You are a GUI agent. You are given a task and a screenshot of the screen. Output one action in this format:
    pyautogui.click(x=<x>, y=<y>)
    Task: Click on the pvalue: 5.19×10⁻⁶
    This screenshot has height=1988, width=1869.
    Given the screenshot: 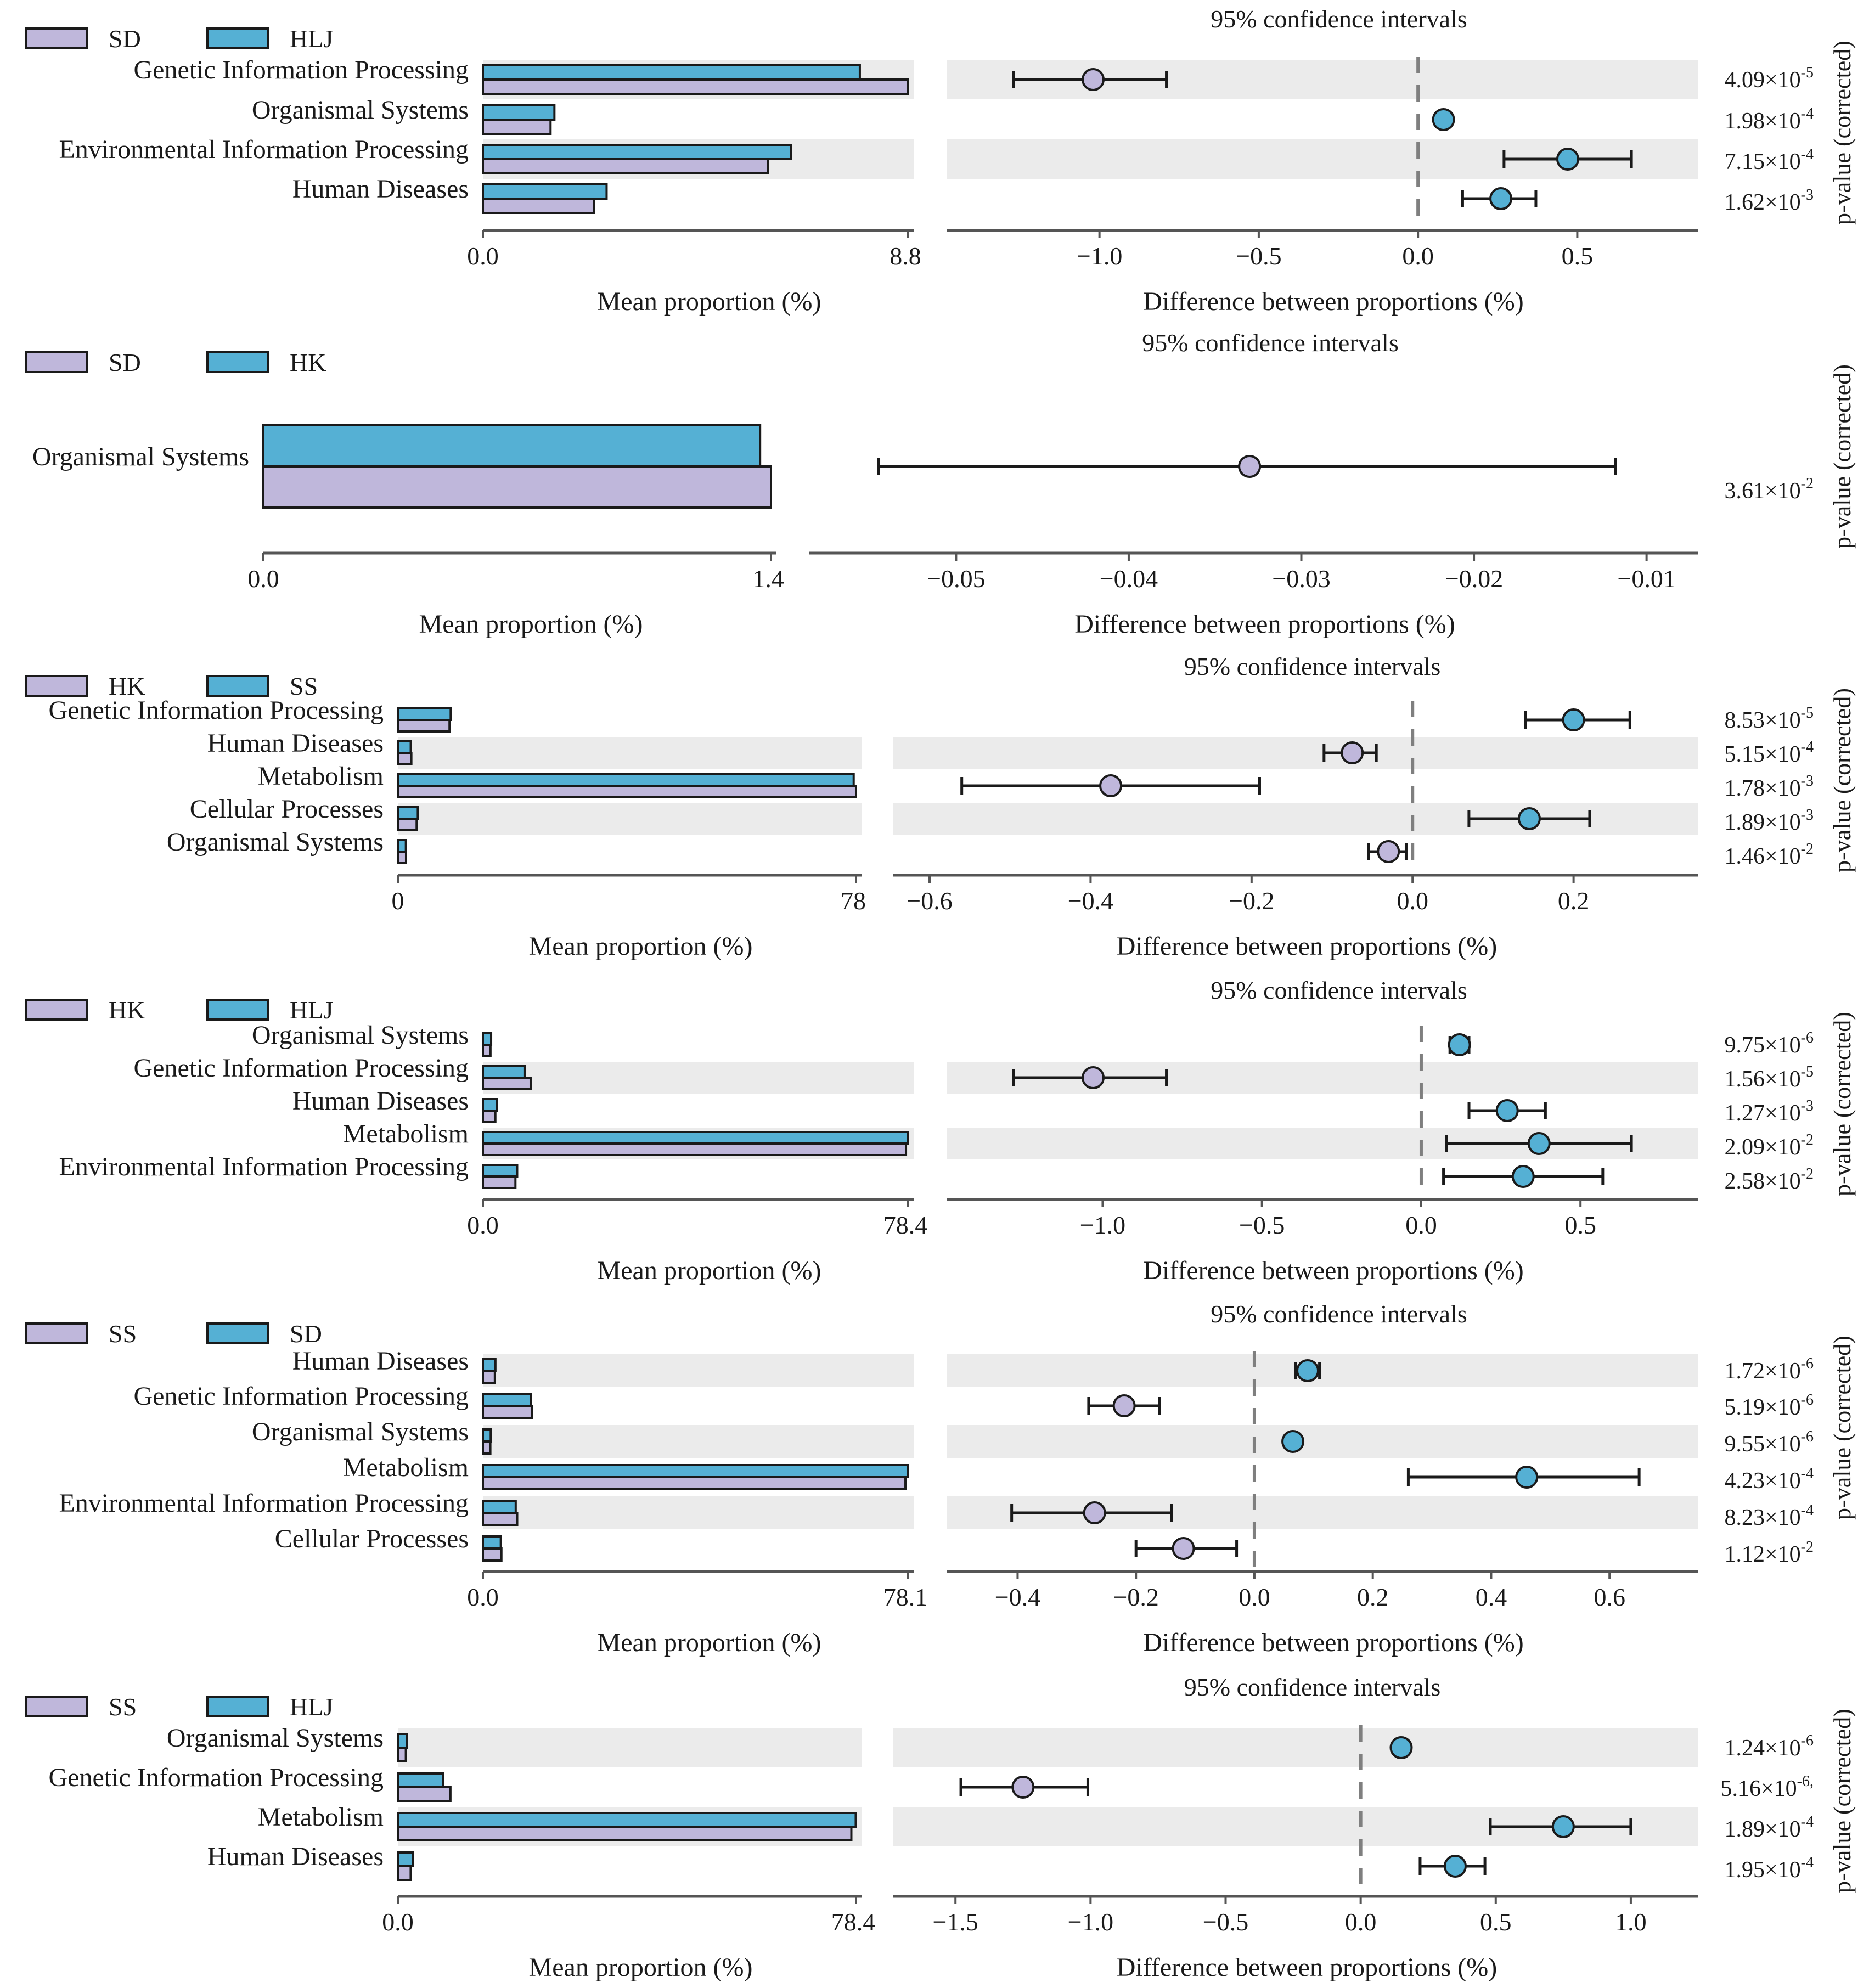 What is the action you would take?
    pyautogui.click(x=1769, y=1406)
    